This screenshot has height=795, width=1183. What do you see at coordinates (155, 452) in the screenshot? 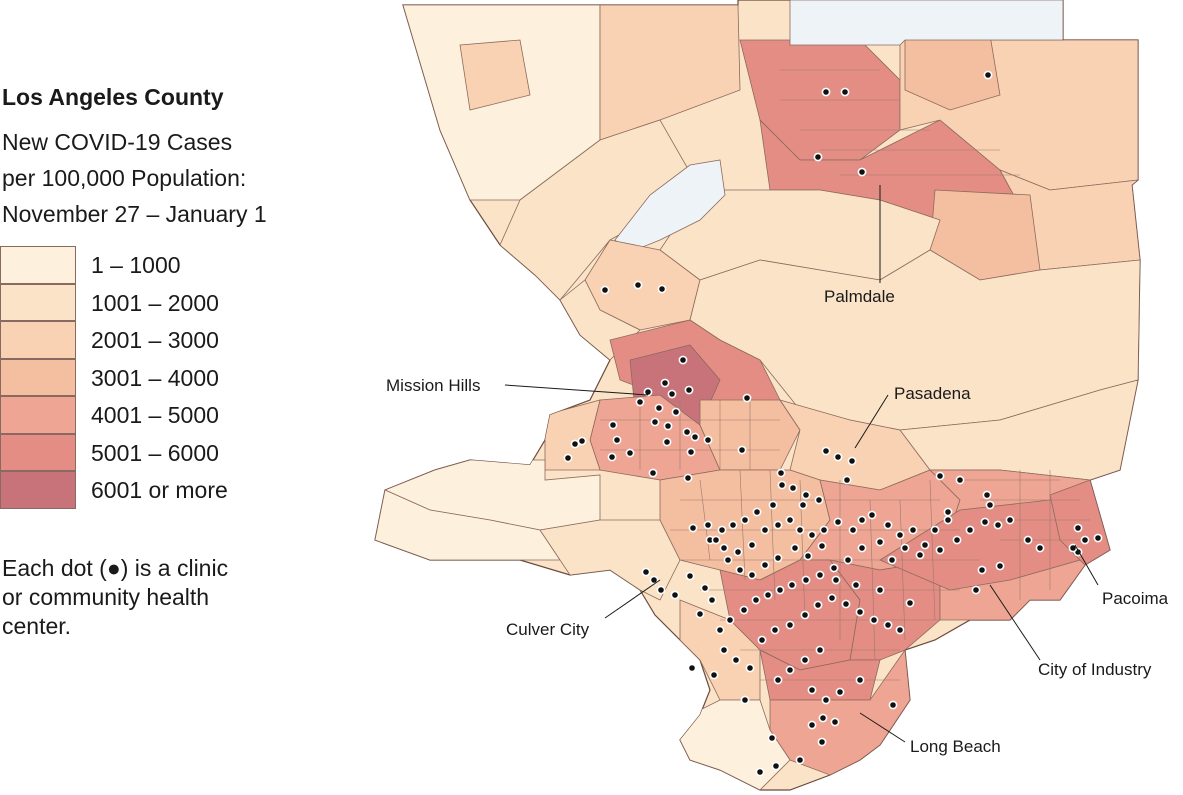
I see `legend-label: 5001 – 6000` at bounding box center [155, 452].